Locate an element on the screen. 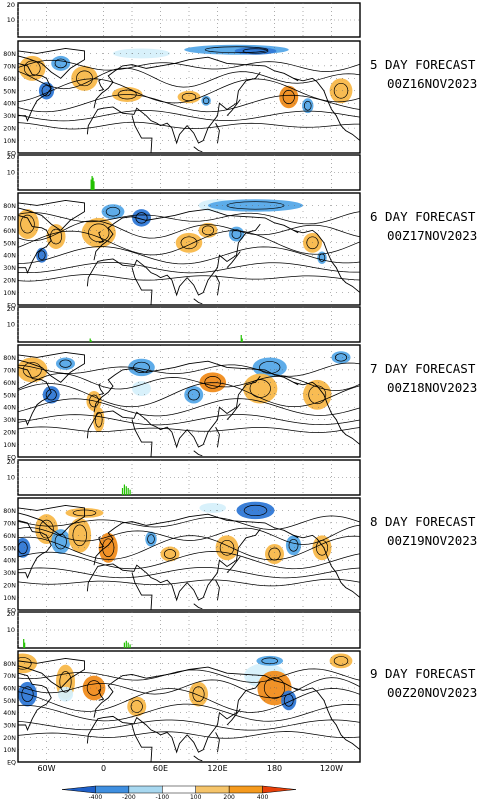  forecast-panel-label: 7 DAY FORECAST 00Z18NOV2023 is located at coordinates (423, 378).